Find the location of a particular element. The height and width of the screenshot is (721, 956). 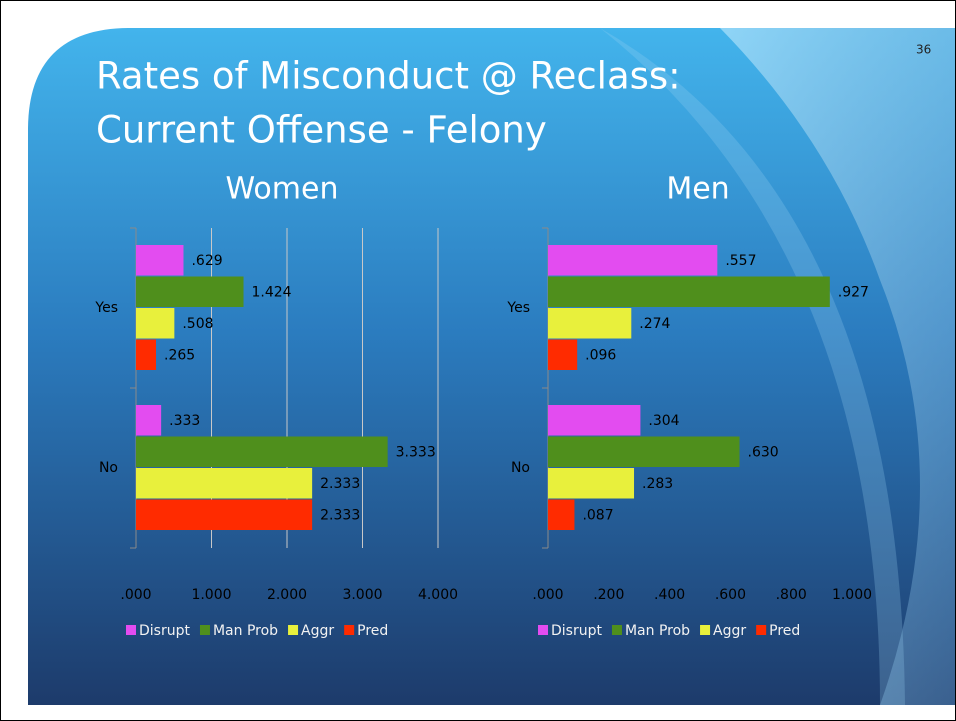

data-label: .274 is located at coordinates (654, 324).